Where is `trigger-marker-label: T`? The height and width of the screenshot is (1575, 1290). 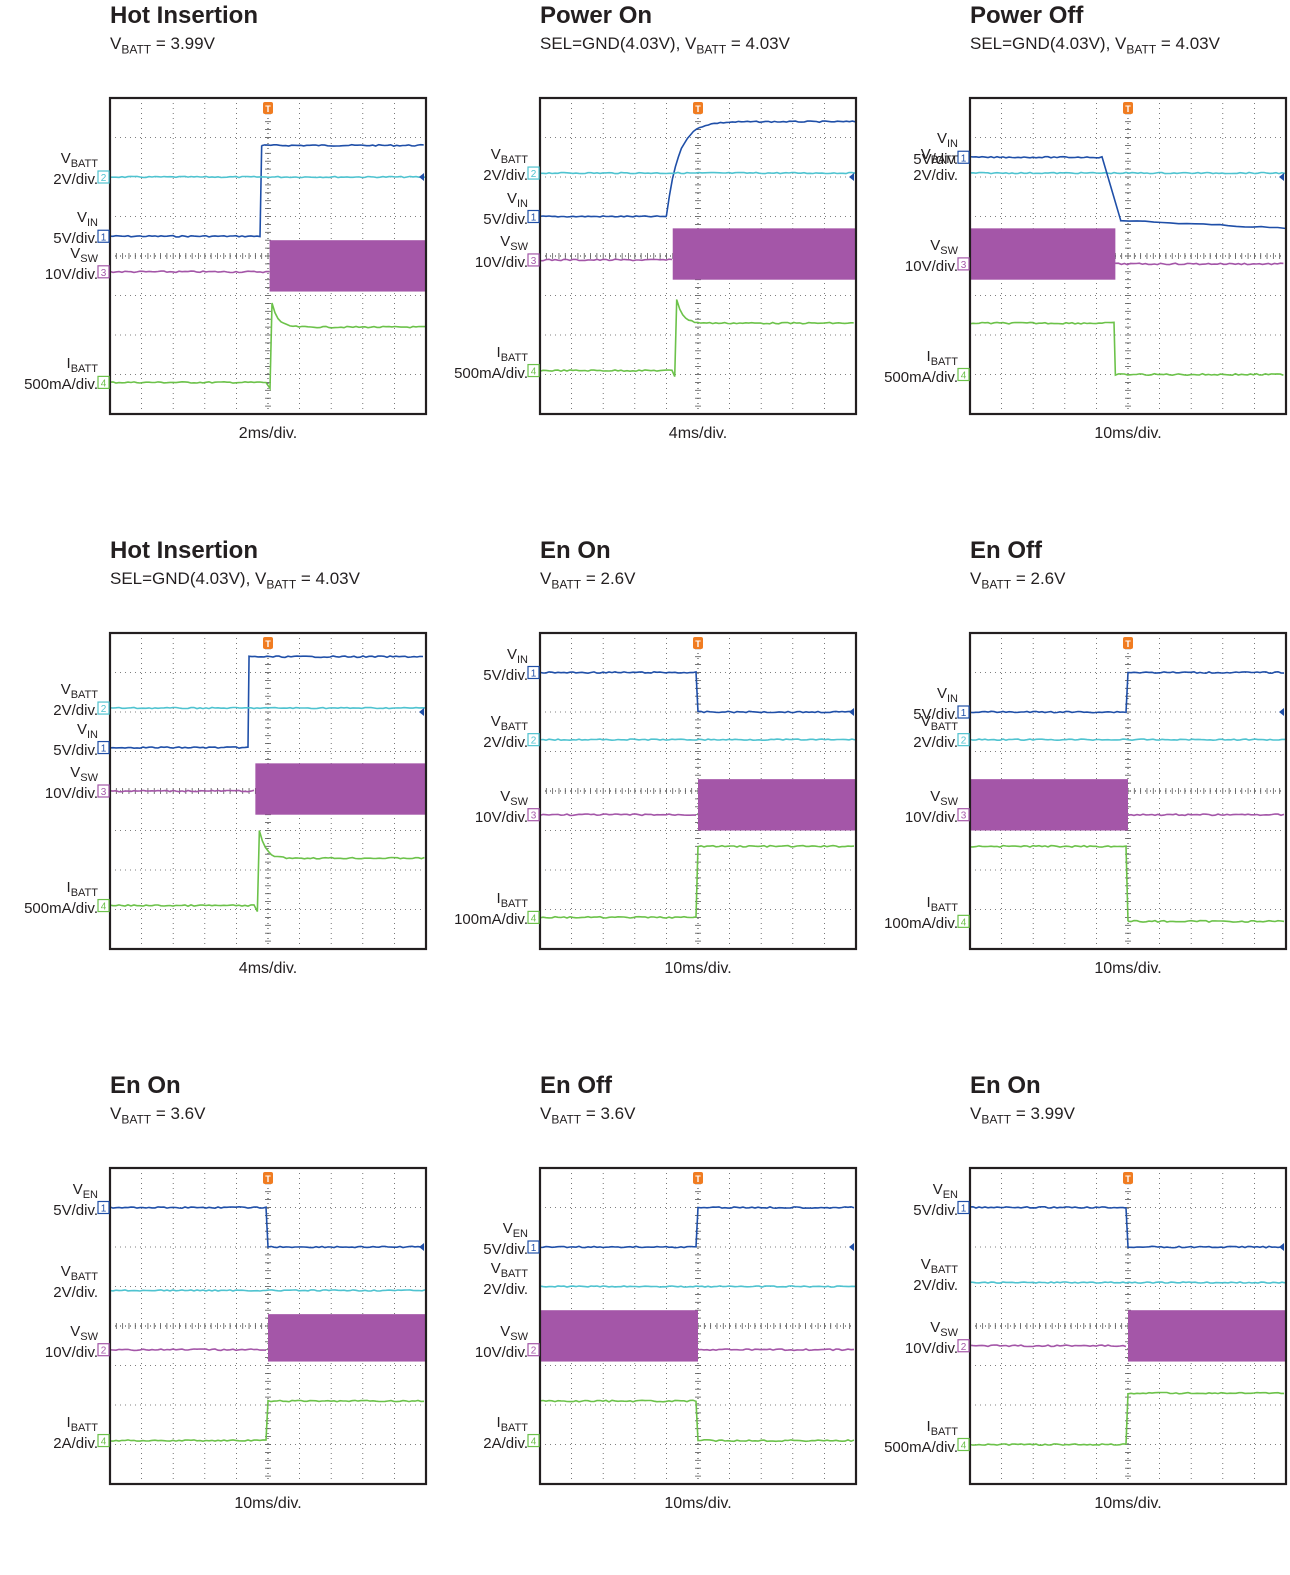 trigger-marker-label: T is located at coordinates (698, 644).